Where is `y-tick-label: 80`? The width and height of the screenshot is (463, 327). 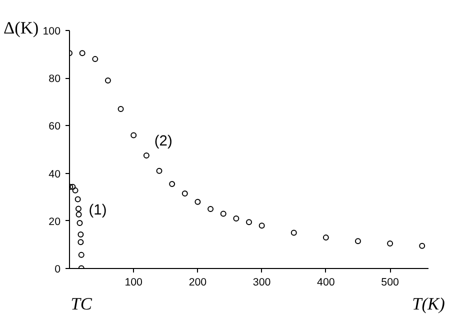 y-tick-label: 80 is located at coordinates (54, 79).